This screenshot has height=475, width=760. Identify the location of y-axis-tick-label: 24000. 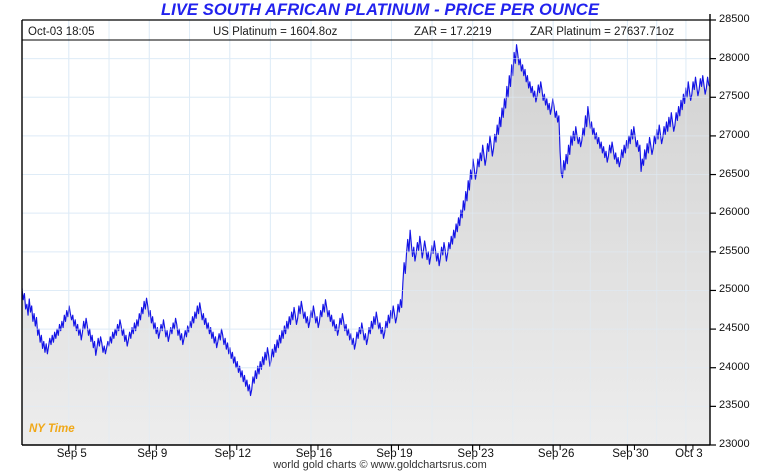
(734, 366).